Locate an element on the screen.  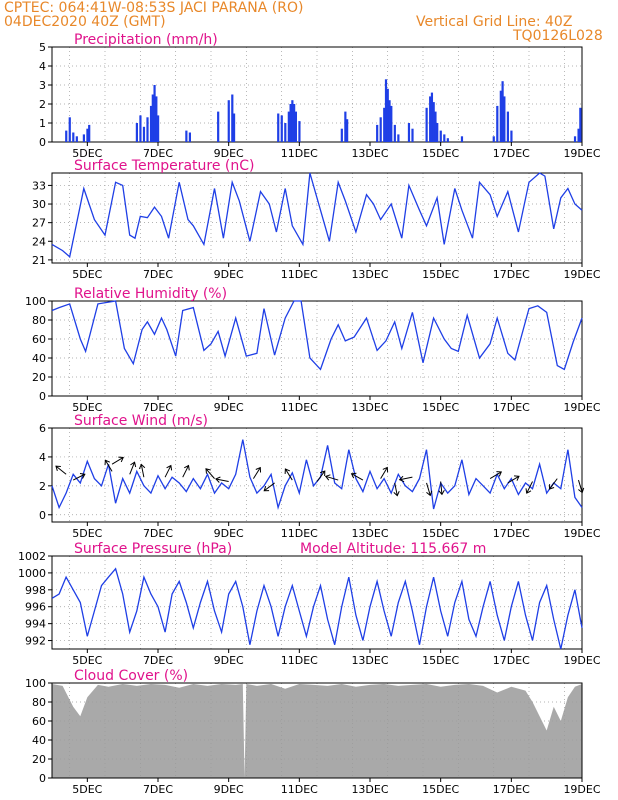
header-grid-note: Vertical Grid Line: 40Z is located at coordinates (494, 22).